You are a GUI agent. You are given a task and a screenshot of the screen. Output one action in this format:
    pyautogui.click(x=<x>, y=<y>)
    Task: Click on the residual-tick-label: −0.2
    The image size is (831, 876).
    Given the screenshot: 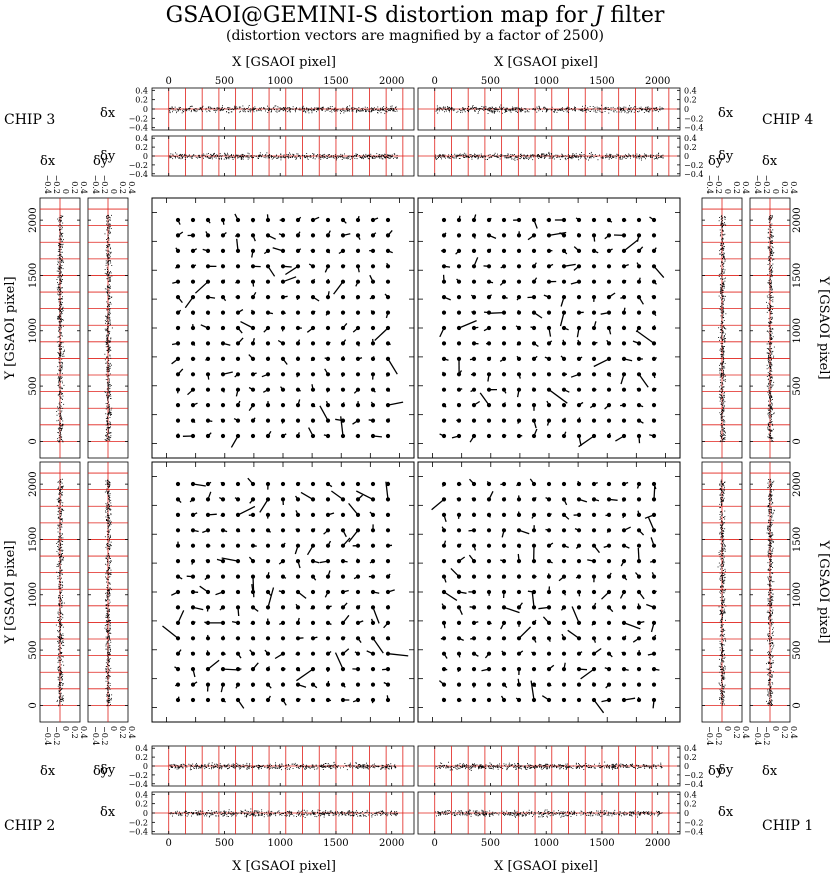 What is the action you would take?
    pyautogui.click(x=138, y=118)
    